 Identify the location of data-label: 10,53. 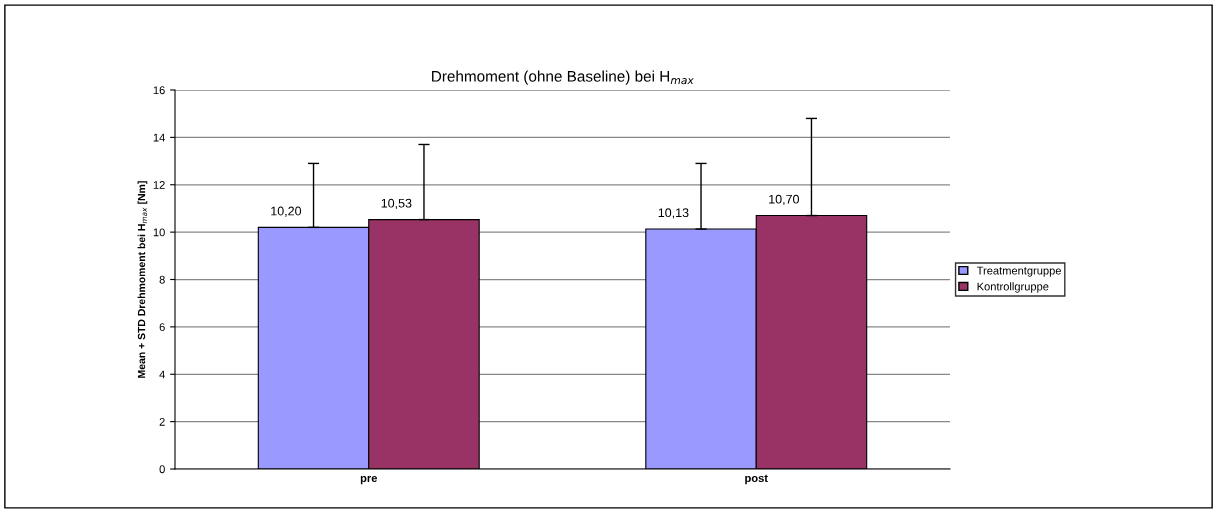
(396, 204).